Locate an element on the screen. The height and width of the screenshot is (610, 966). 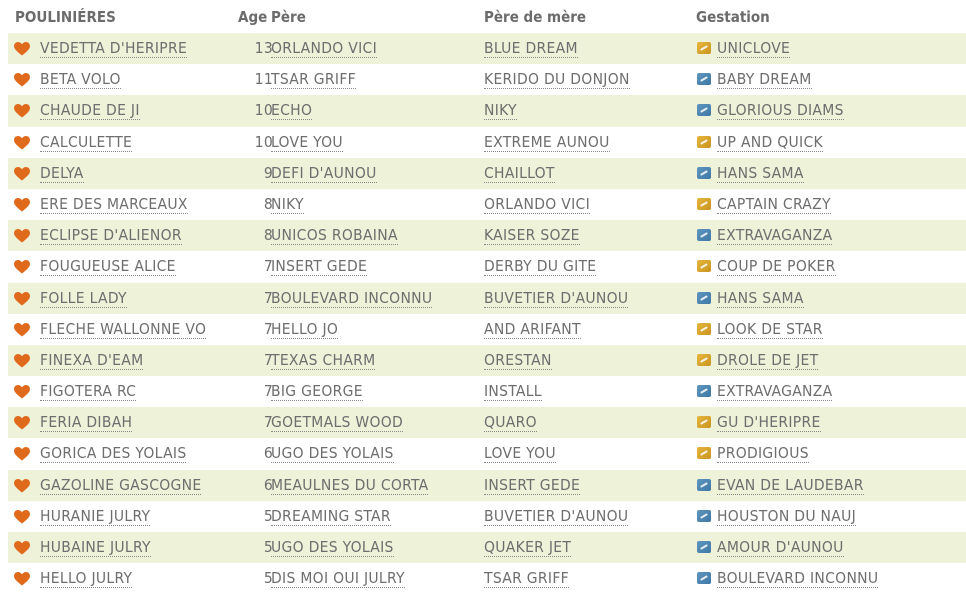
gestation-stallion-link: CAPTAIN CRAZY is located at coordinates (774, 204).